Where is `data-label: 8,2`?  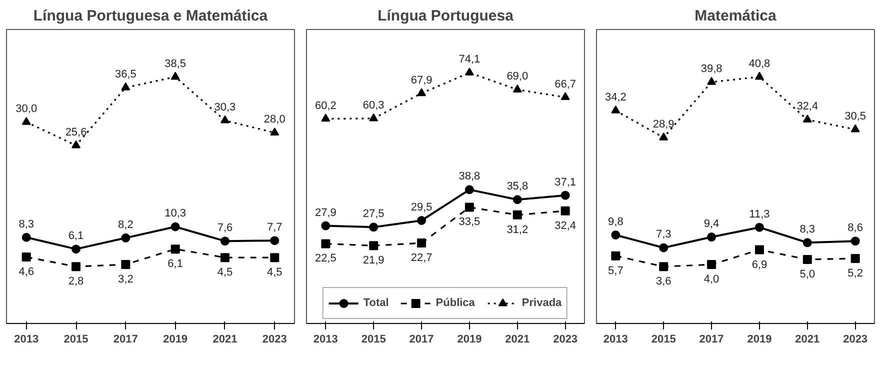 data-label: 8,2 is located at coordinates (126, 224).